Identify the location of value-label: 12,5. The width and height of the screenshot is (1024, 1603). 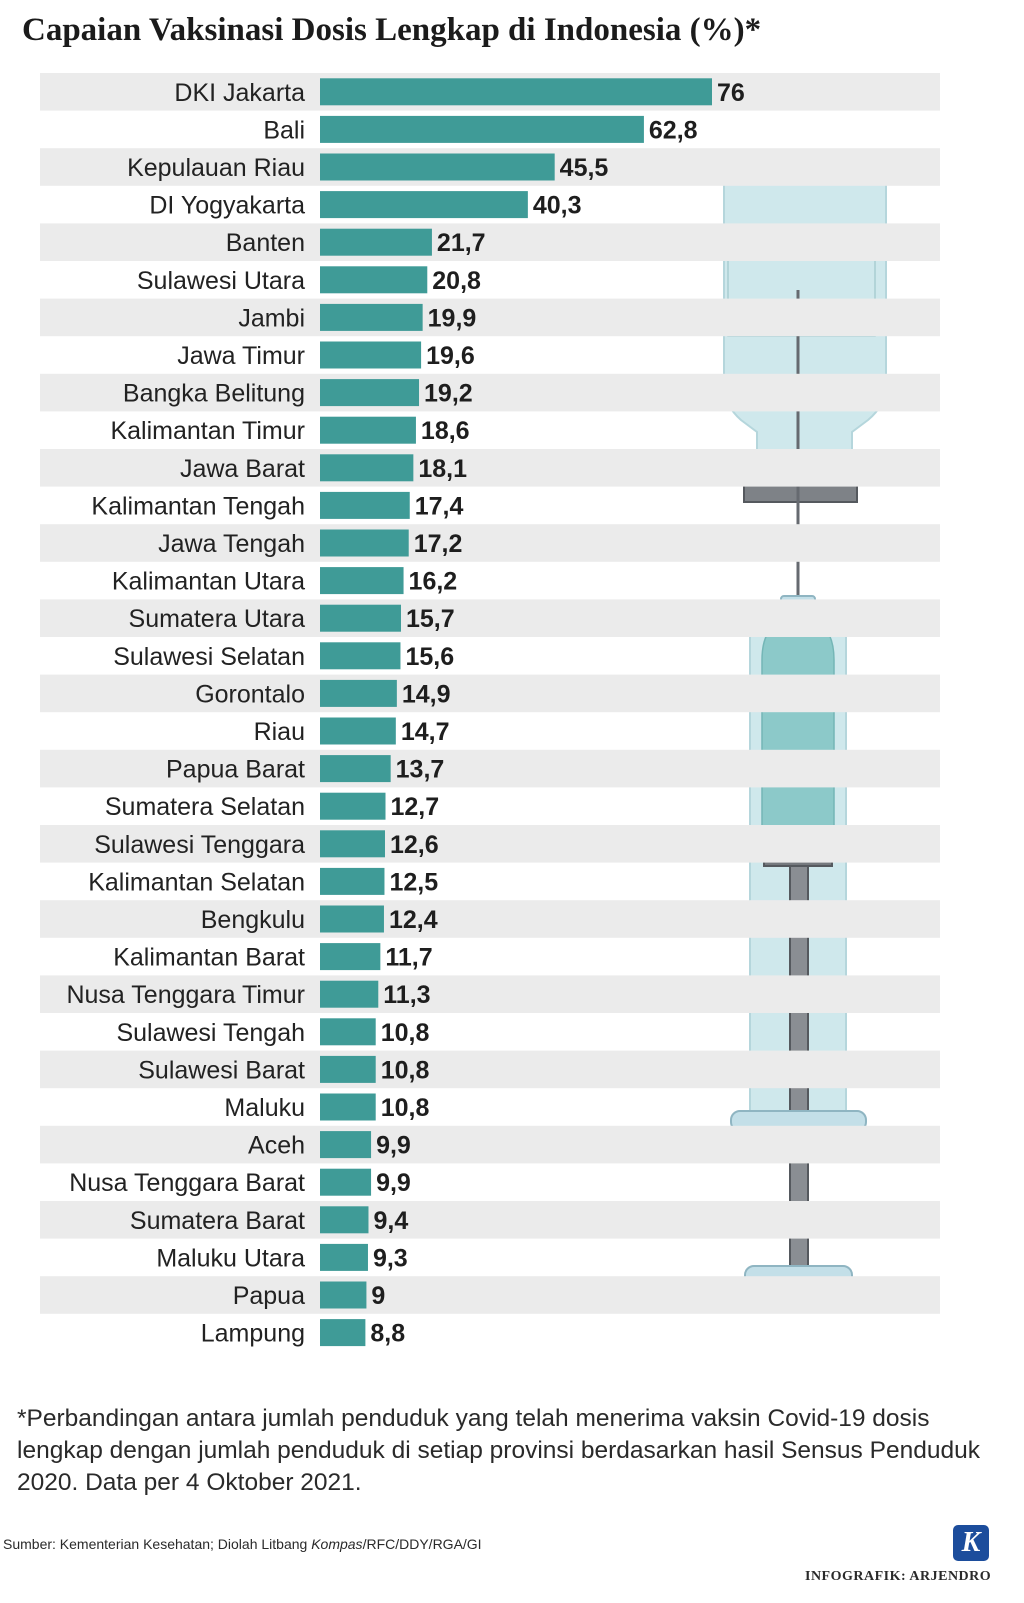
(413, 882).